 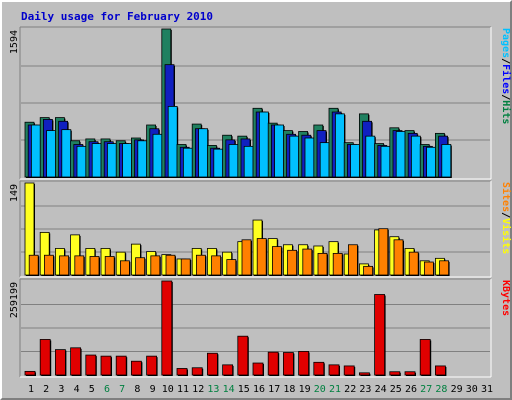 What do you see at coordinates (31, 389) in the screenshot?
I see `x-tick-label-day-1: 1` at bounding box center [31, 389].